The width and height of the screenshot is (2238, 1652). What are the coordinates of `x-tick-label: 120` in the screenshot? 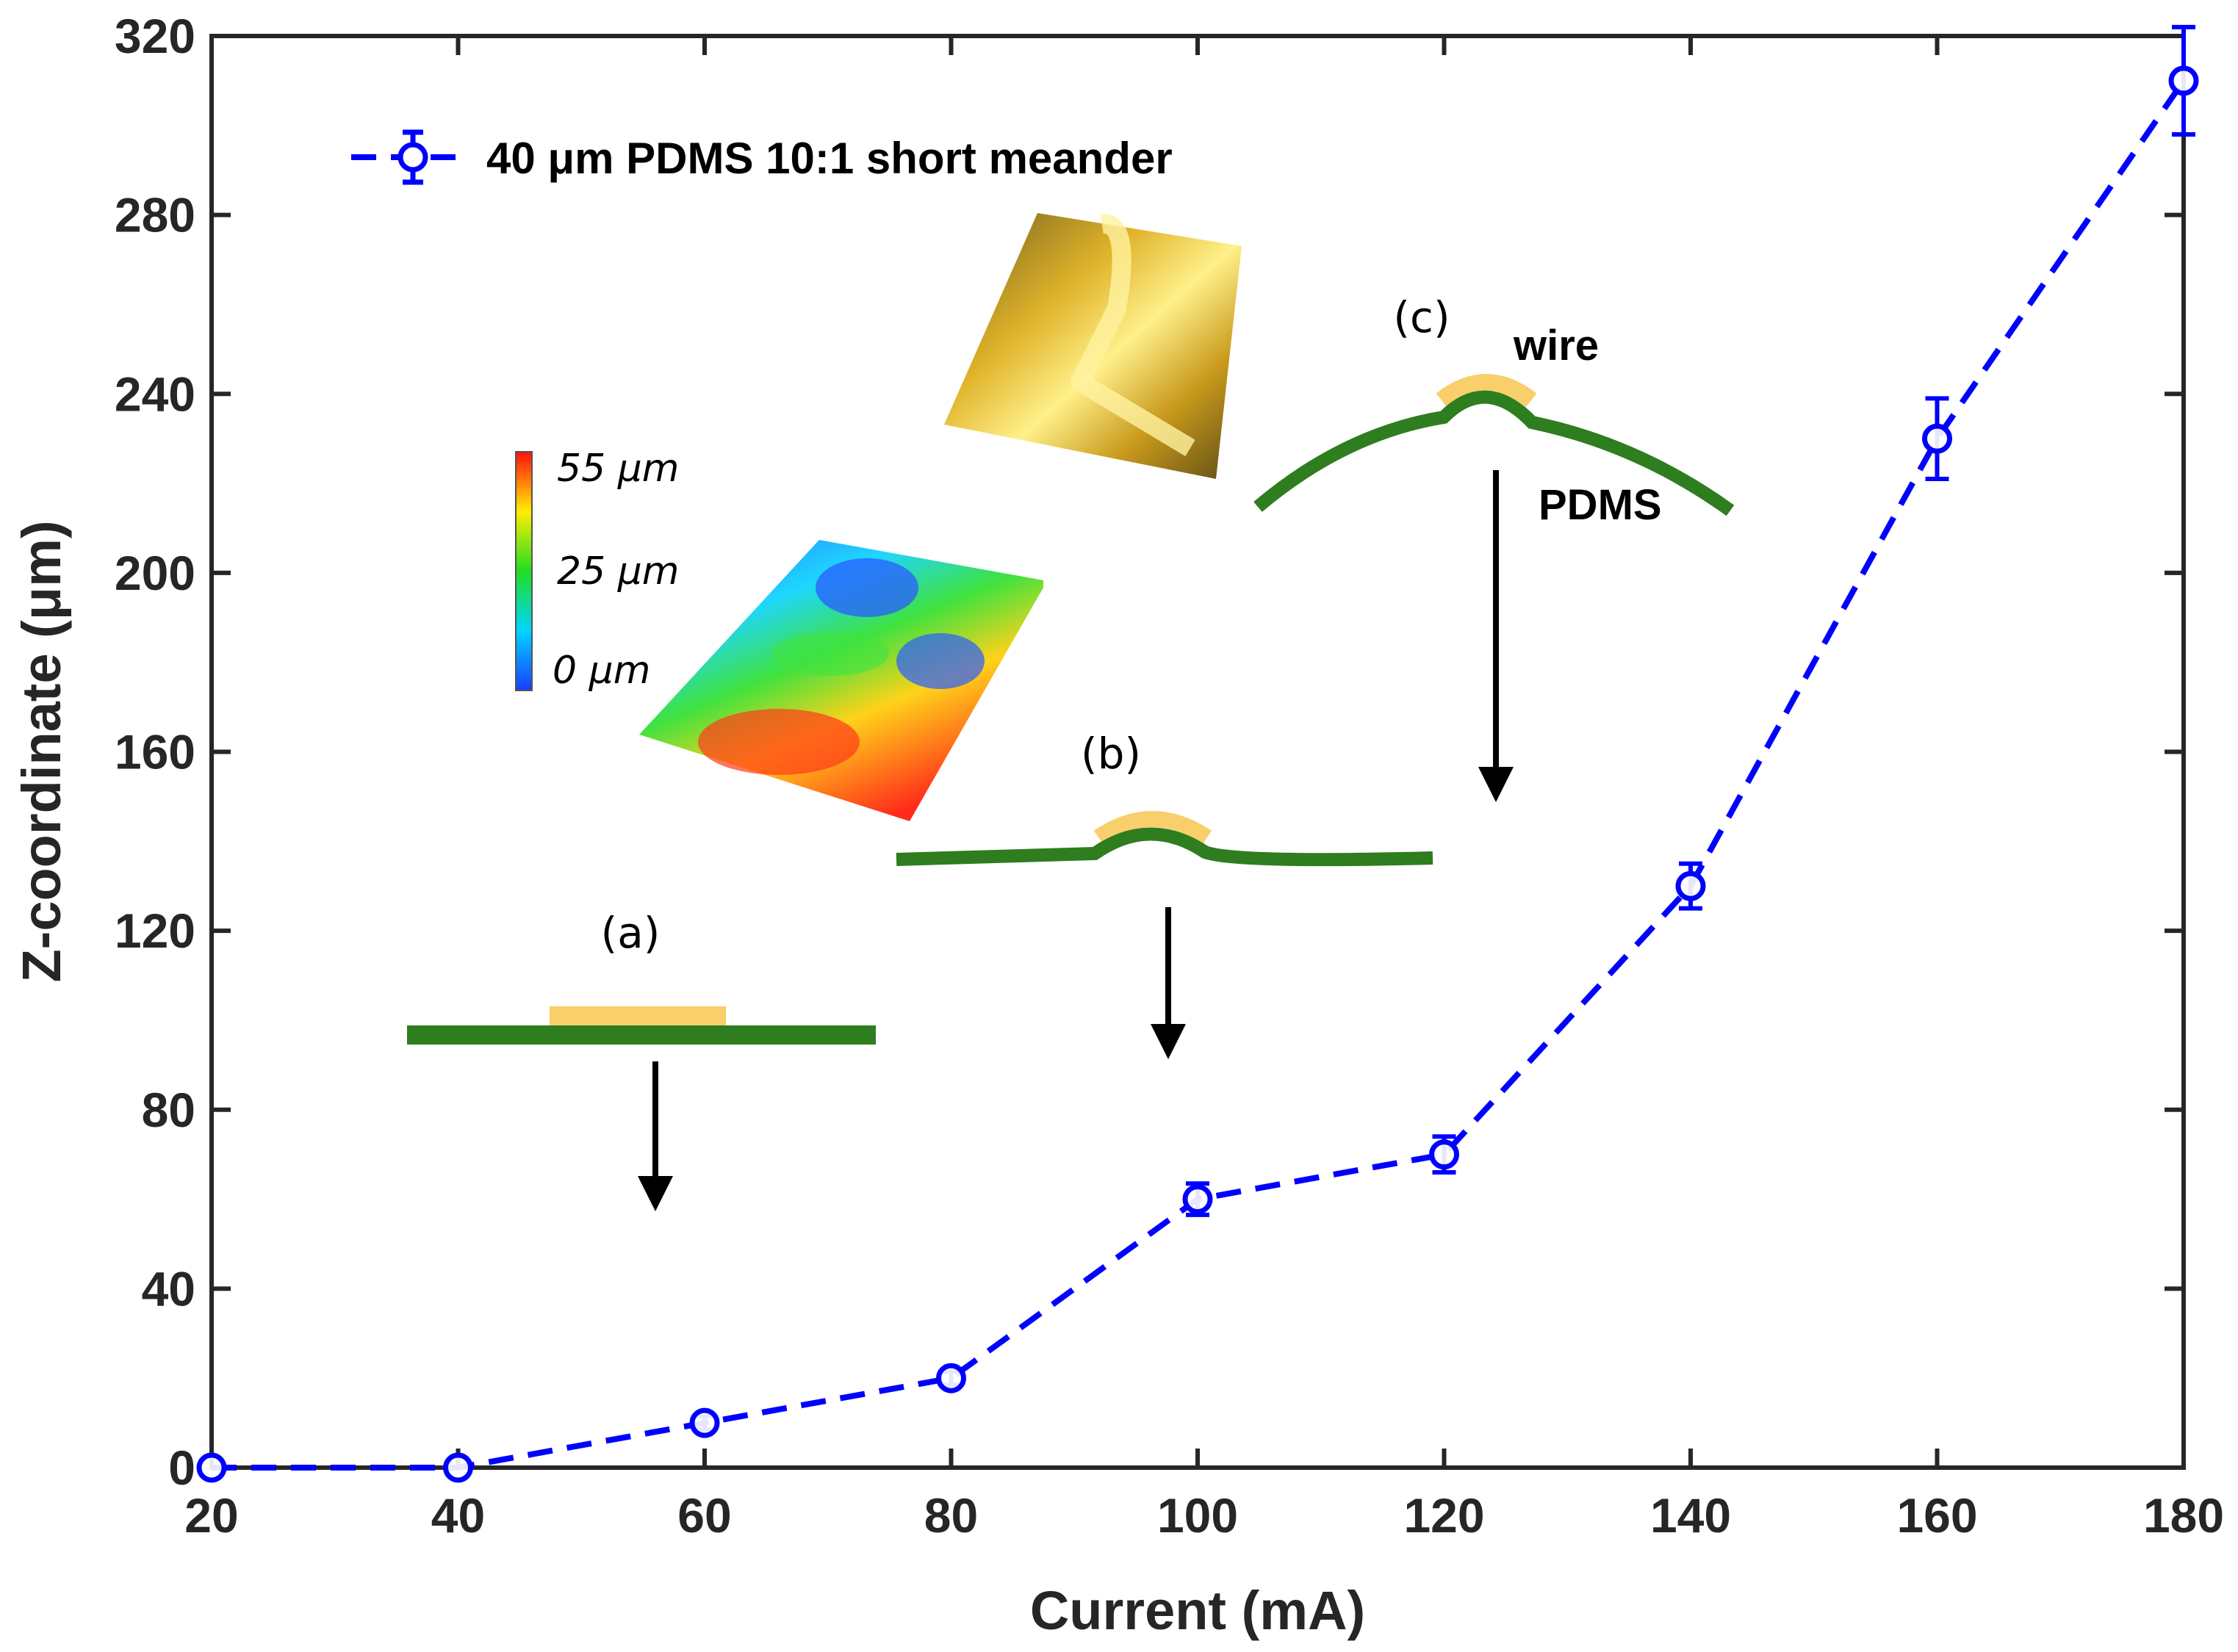 It's located at (1443, 1515).